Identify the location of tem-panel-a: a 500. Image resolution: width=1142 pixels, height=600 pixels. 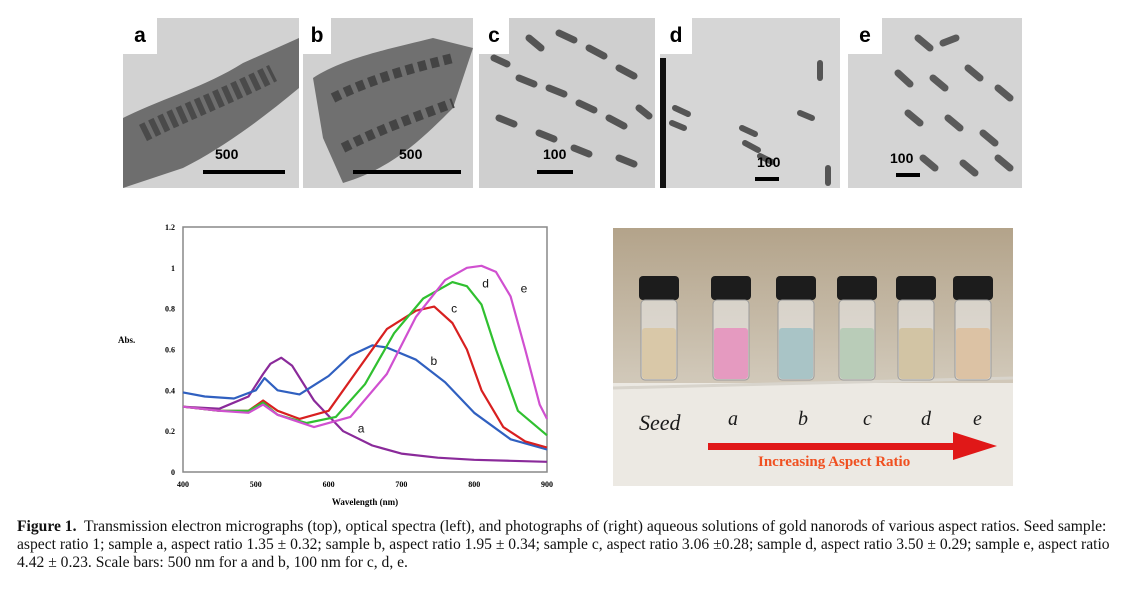
(211, 103).